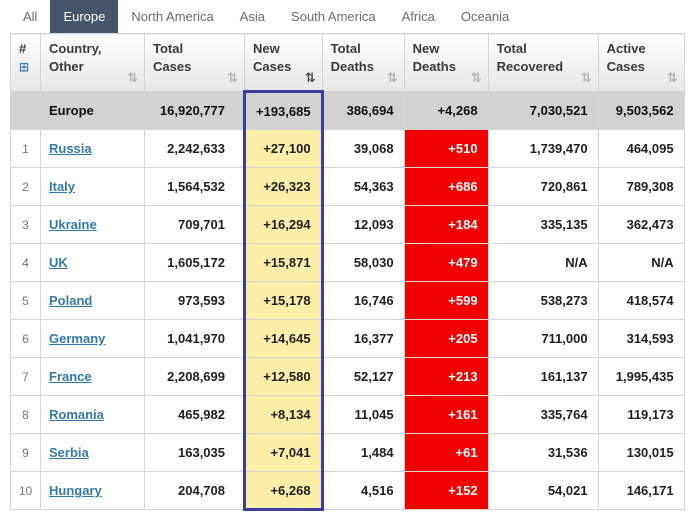 This screenshot has width=690, height=514. Describe the element at coordinates (283, 62) in the screenshot. I see `column-header-new_cases: New Cases ⇅` at that location.